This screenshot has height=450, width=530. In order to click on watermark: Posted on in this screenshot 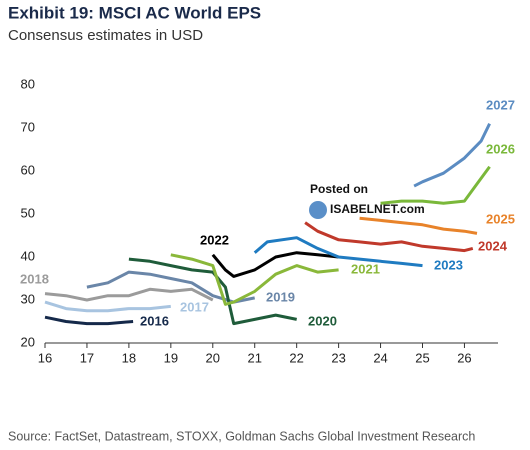, I will do `click(339, 189)`.